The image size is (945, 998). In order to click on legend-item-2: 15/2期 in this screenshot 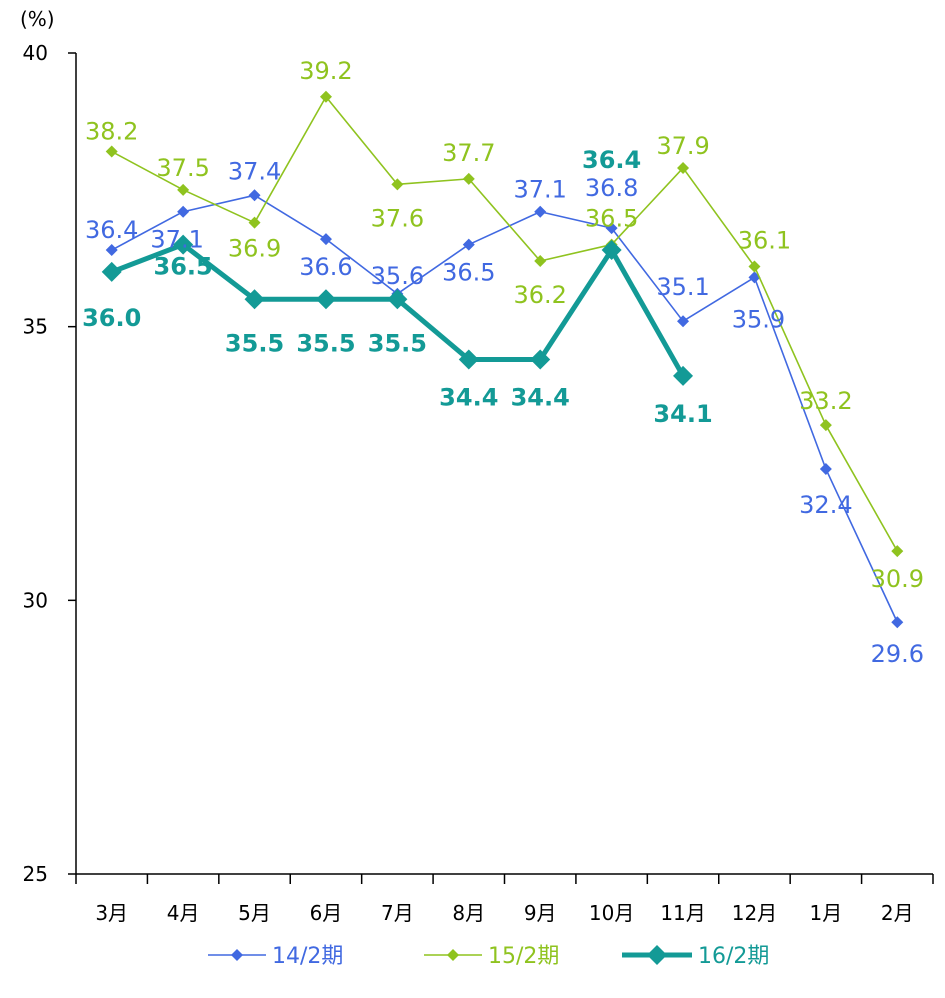, I will do `click(491, 956)`.